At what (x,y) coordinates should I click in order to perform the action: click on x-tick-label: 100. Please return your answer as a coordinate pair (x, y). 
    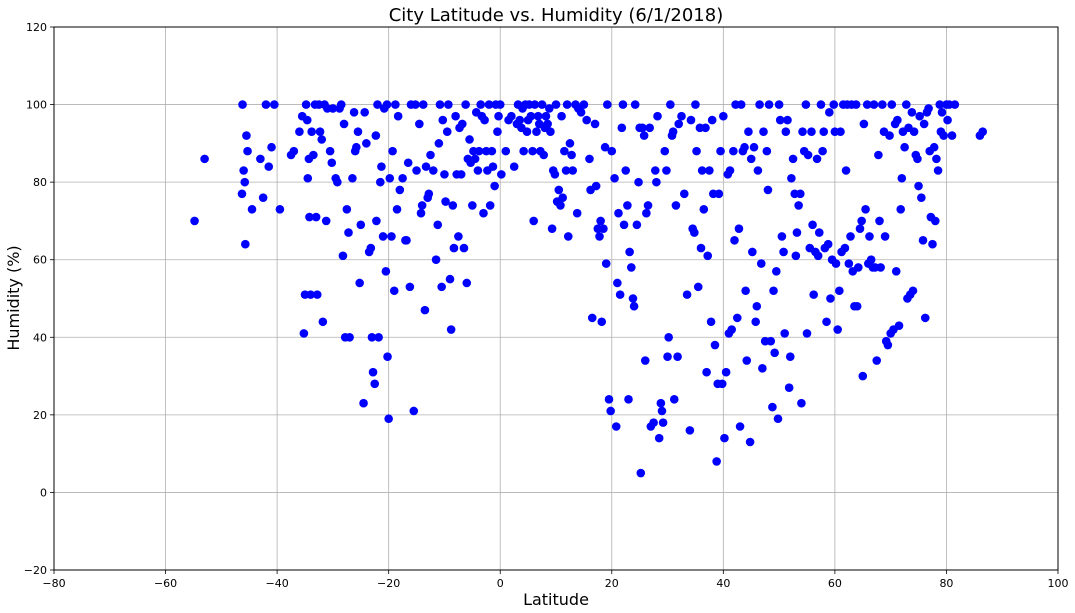
    Looking at the image, I should click on (1058, 583).